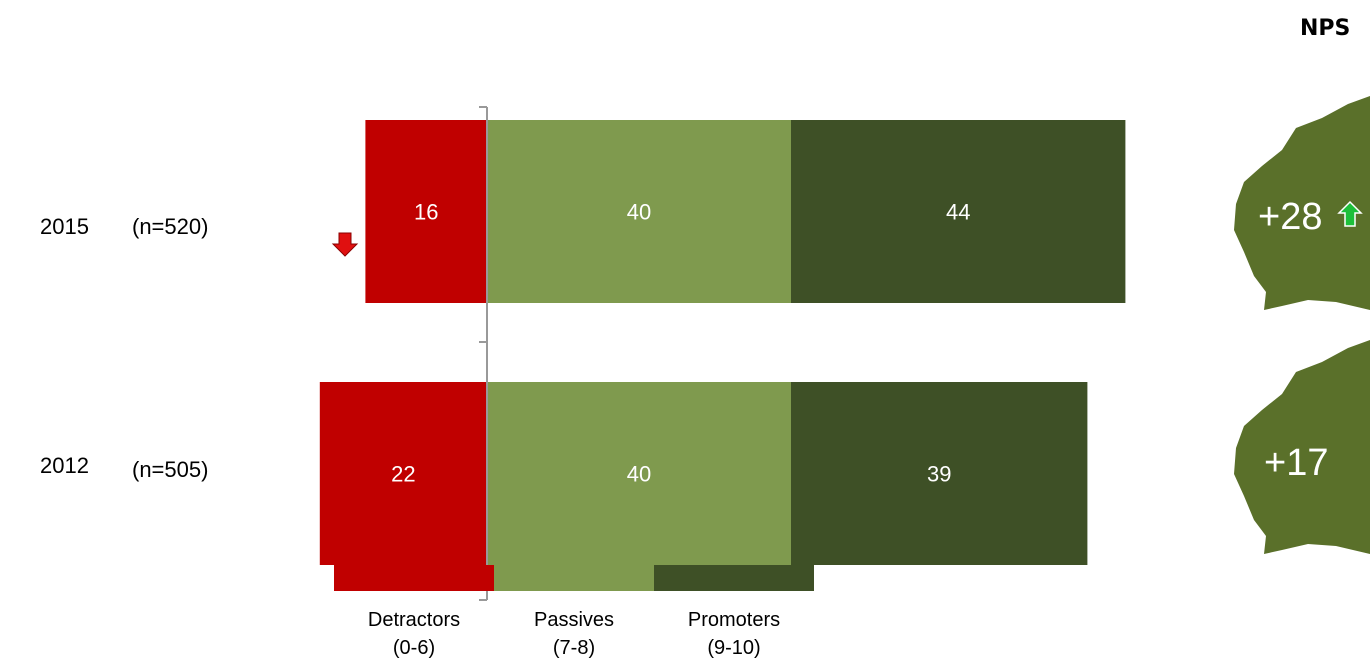 Image resolution: width=1370 pixels, height=664 pixels. What do you see at coordinates (574, 634) in the screenshot?
I see `legend-label-passives: Passives (7-8)` at bounding box center [574, 634].